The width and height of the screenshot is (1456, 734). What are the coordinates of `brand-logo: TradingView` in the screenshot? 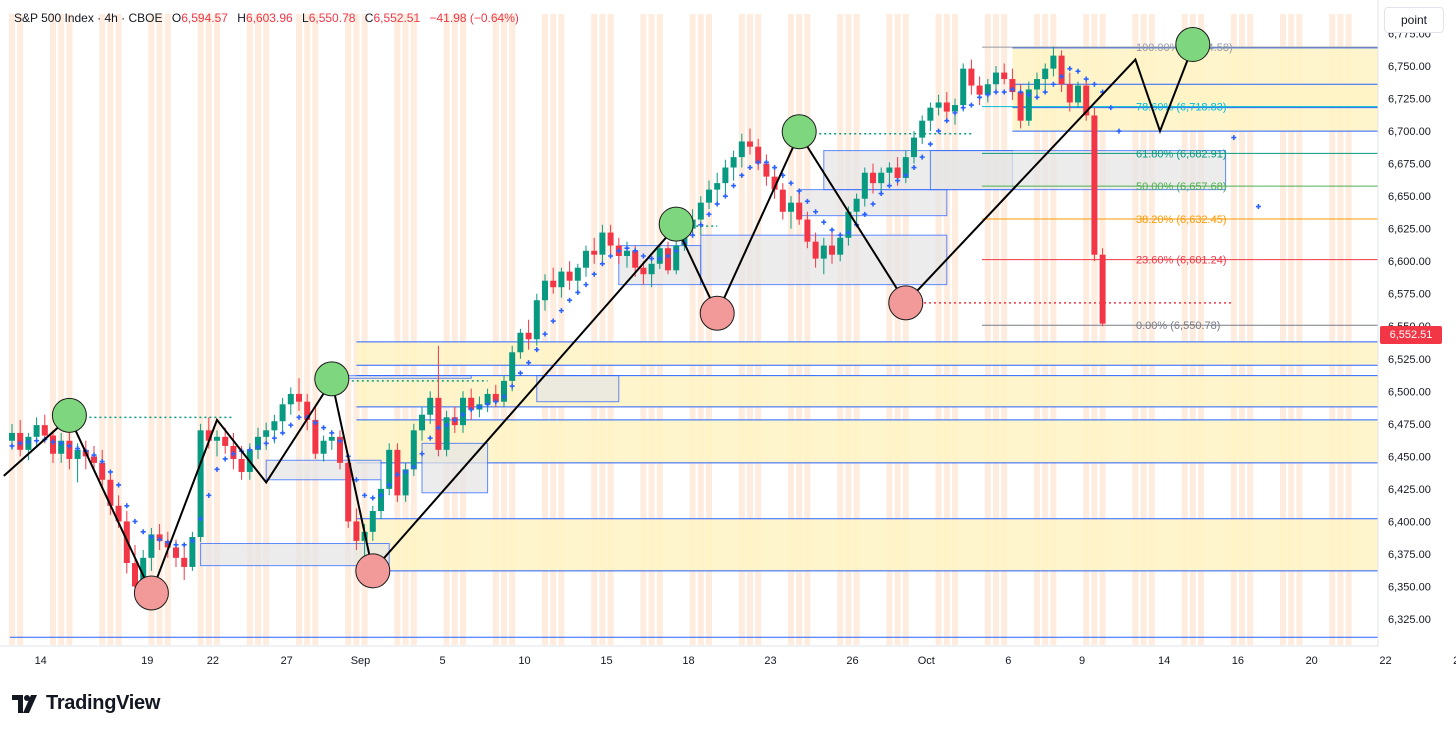 It's located at (86, 703).